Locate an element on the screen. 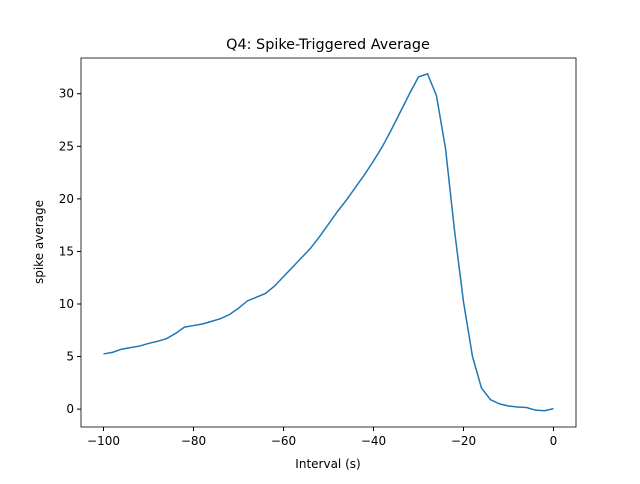 The image size is (640, 484). y-tick-label: 20 is located at coordinates (66, 199).